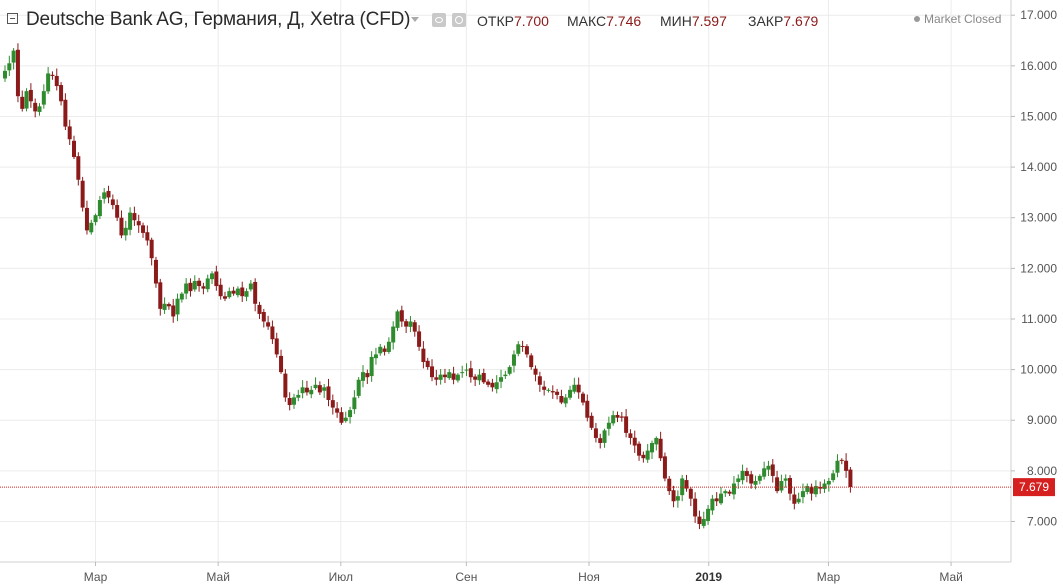 This screenshot has width=1063, height=586. I want to click on ohlc-high: МАКС7.746, so click(604, 21).